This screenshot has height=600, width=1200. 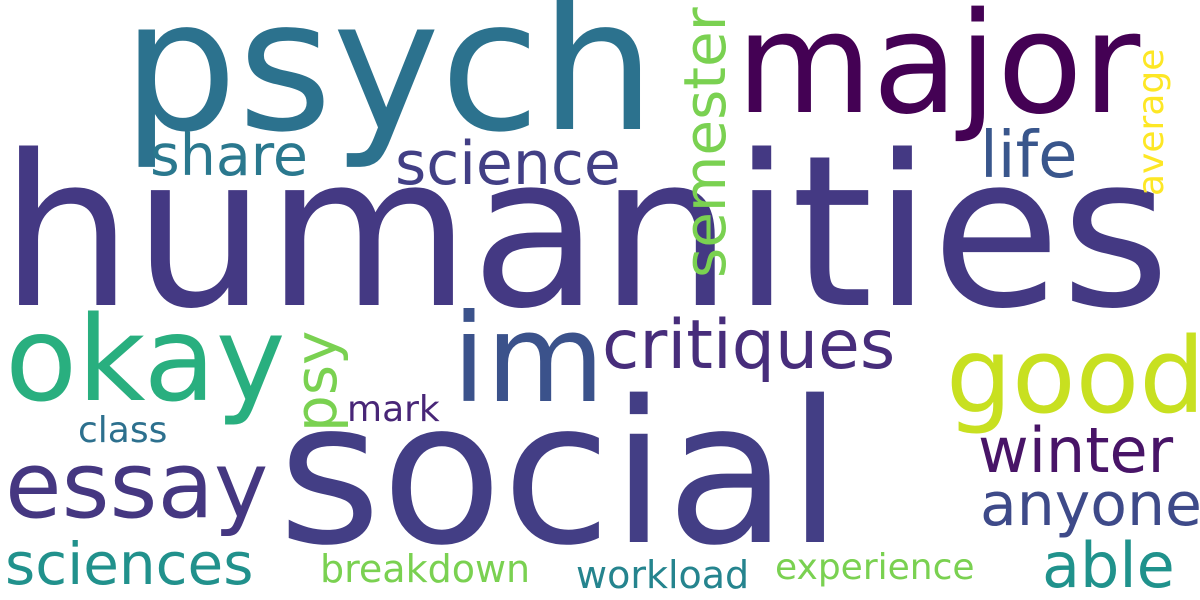 I want to click on word-average: average, so click(x=1151, y=122).